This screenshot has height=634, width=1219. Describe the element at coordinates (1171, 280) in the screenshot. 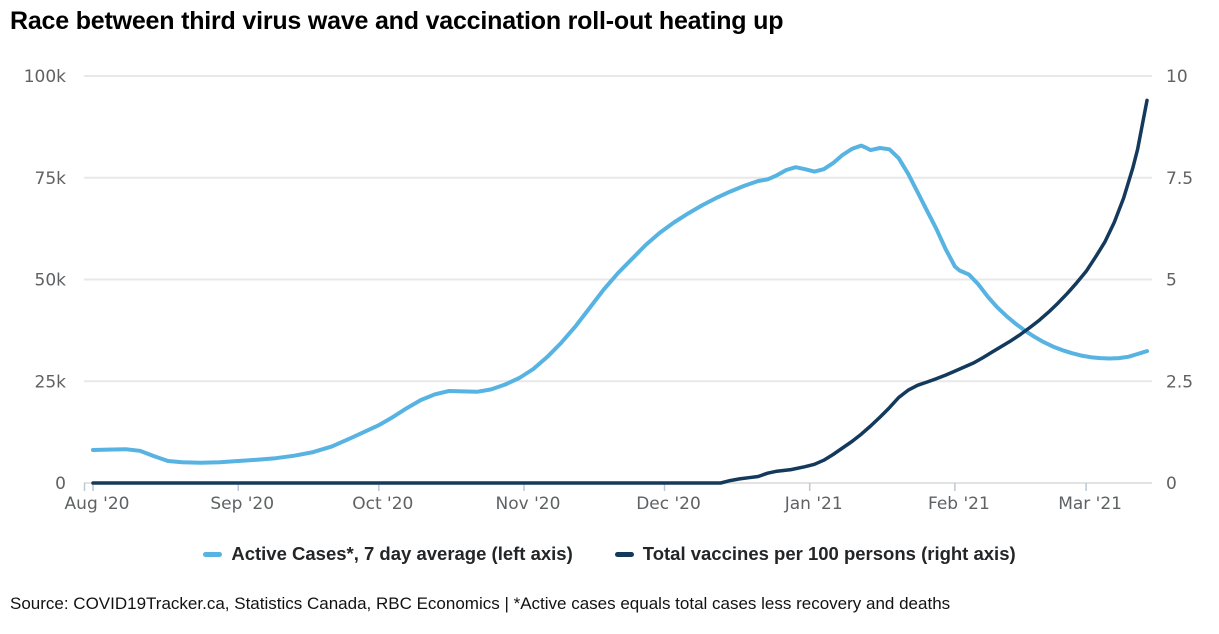

I see `right-axis-tick-label: 5` at that location.